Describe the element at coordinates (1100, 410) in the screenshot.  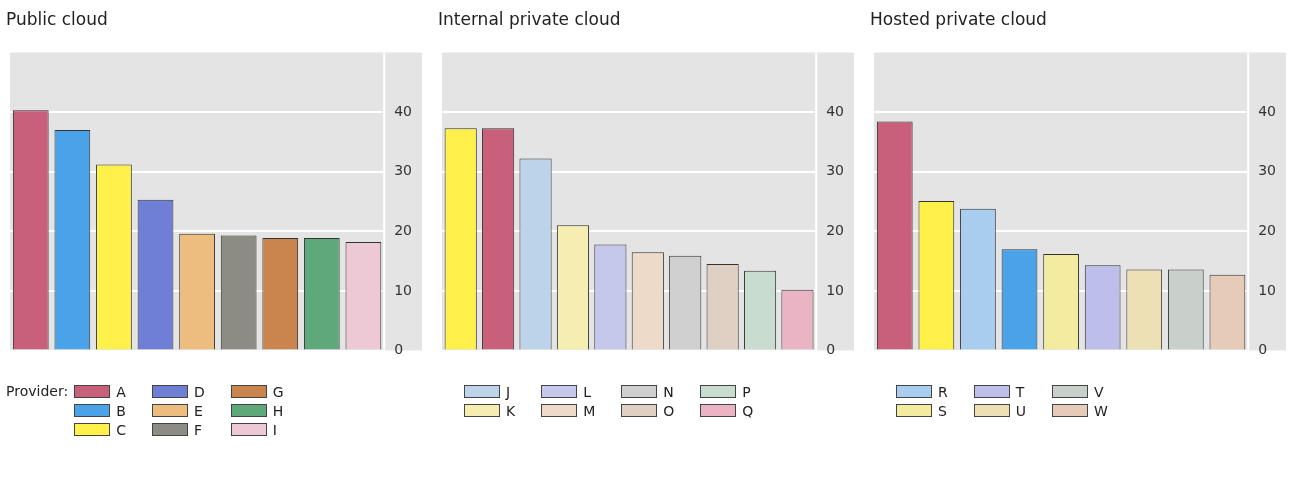
I see `legend-label: W` at that location.